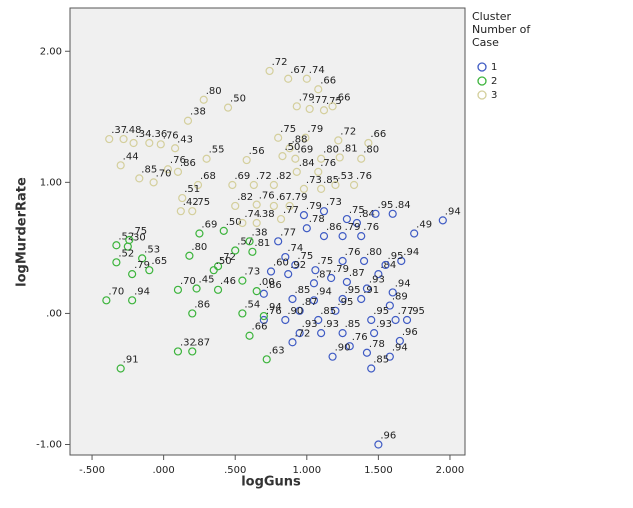 This screenshot has width=633, height=508. Describe the element at coordinates (371, 290) in the screenshot. I see `point-label: .91` at that location.